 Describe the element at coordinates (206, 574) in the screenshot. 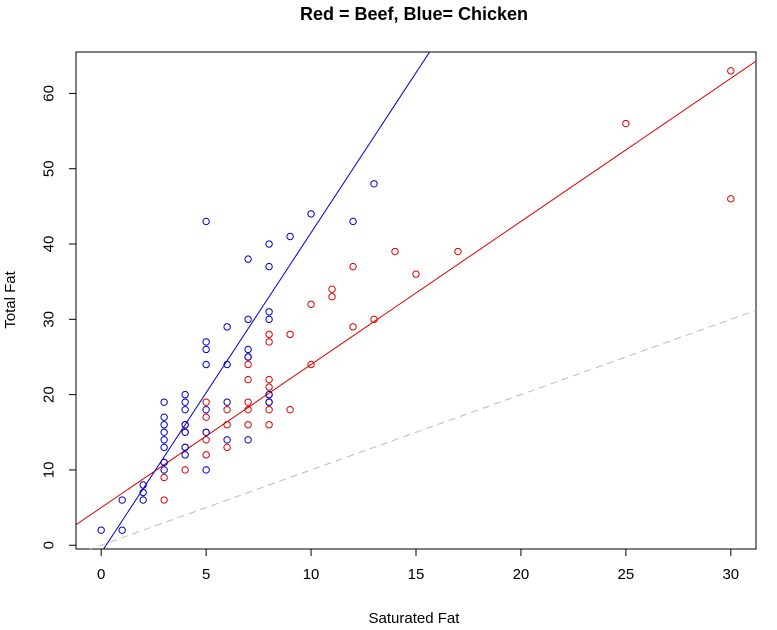

I see `x-tick-label: 5` at that location.